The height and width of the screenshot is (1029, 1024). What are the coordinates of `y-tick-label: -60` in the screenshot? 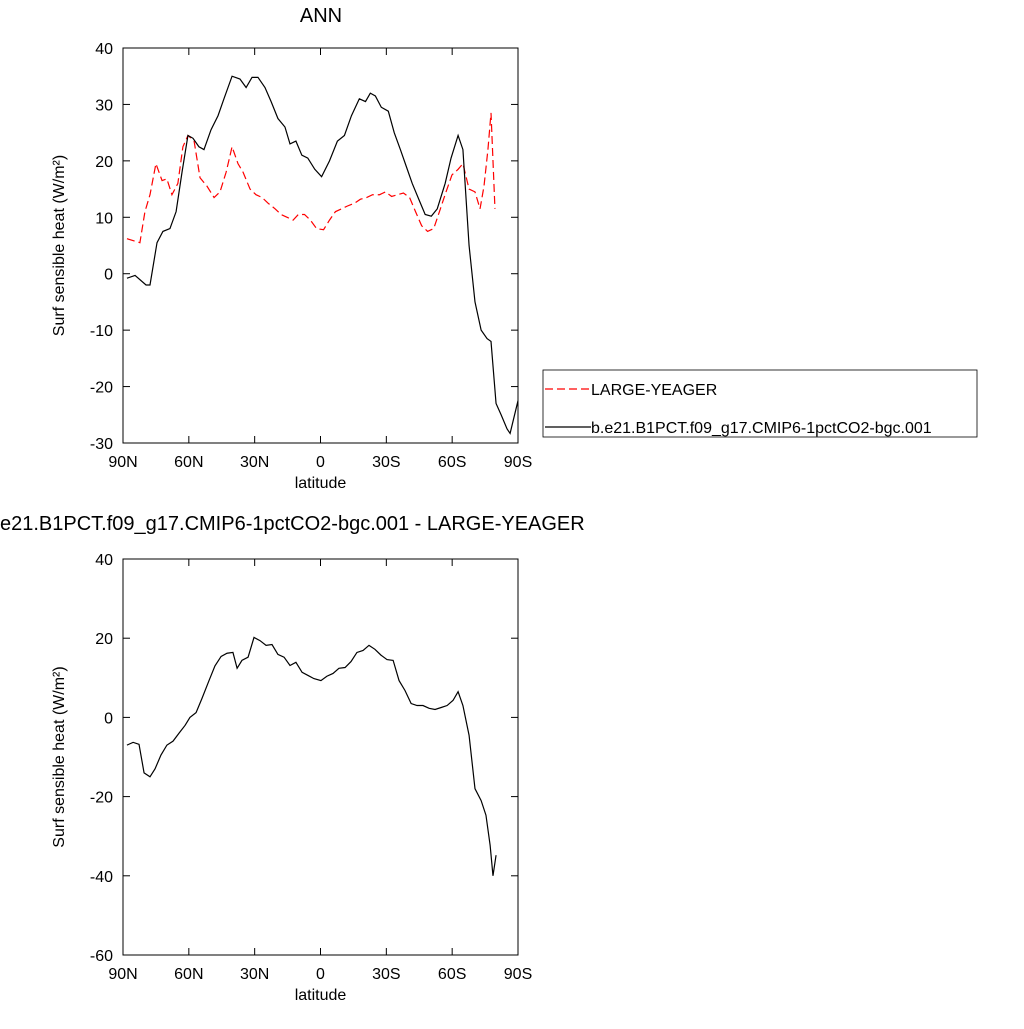 It's located at (101, 956).